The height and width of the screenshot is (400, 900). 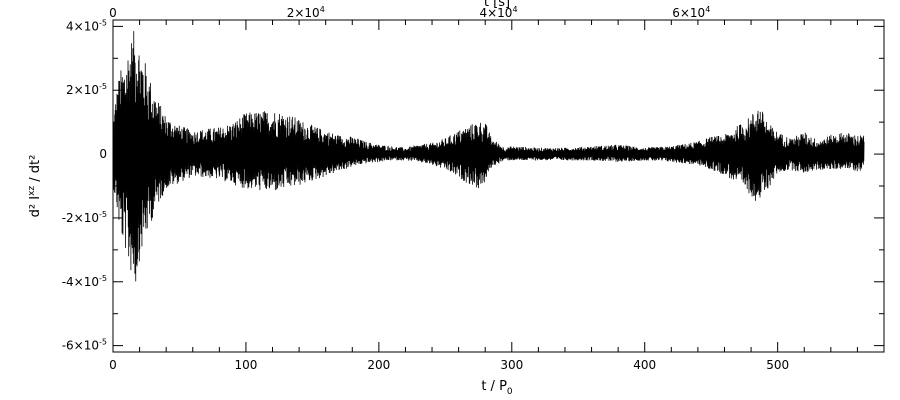 What do you see at coordinates (245, 365) in the screenshot?
I see `x-tick-label: 100` at bounding box center [245, 365].